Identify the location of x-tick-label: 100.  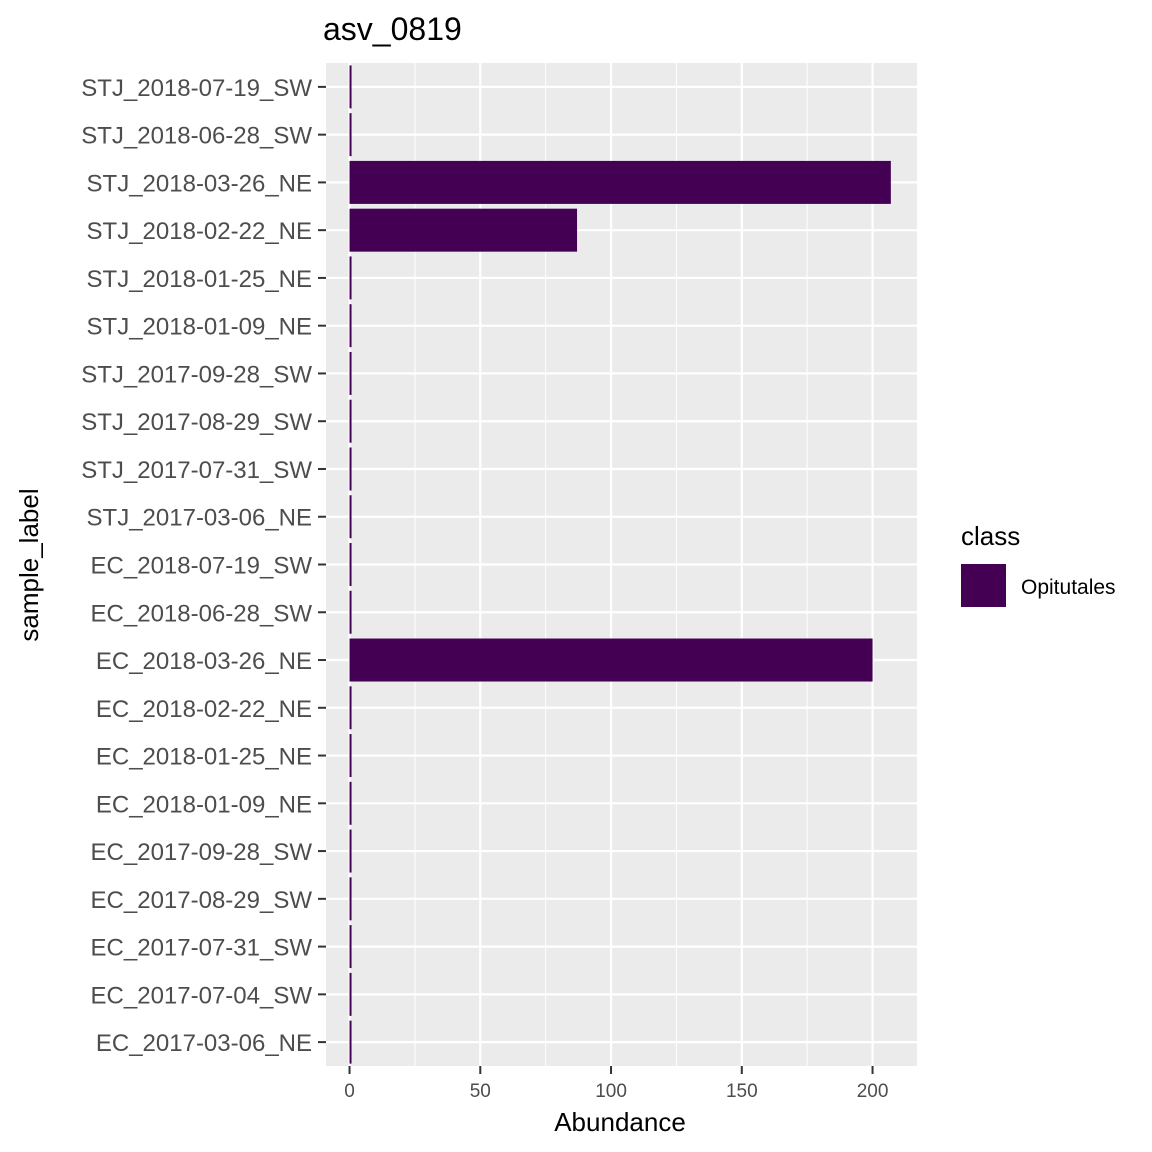
(611, 1091).